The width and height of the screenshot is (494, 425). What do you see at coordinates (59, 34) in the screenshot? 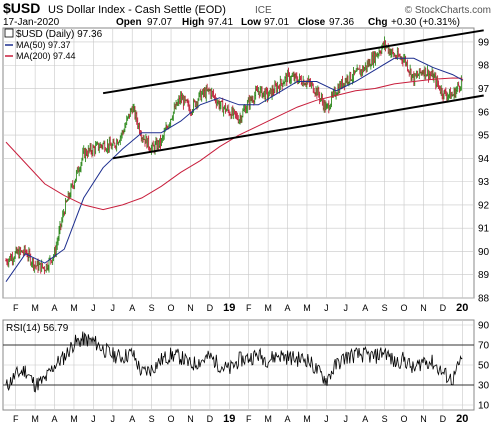
I see `price-legend-label: $USD (Daily) 97.36` at bounding box center [59, 34].